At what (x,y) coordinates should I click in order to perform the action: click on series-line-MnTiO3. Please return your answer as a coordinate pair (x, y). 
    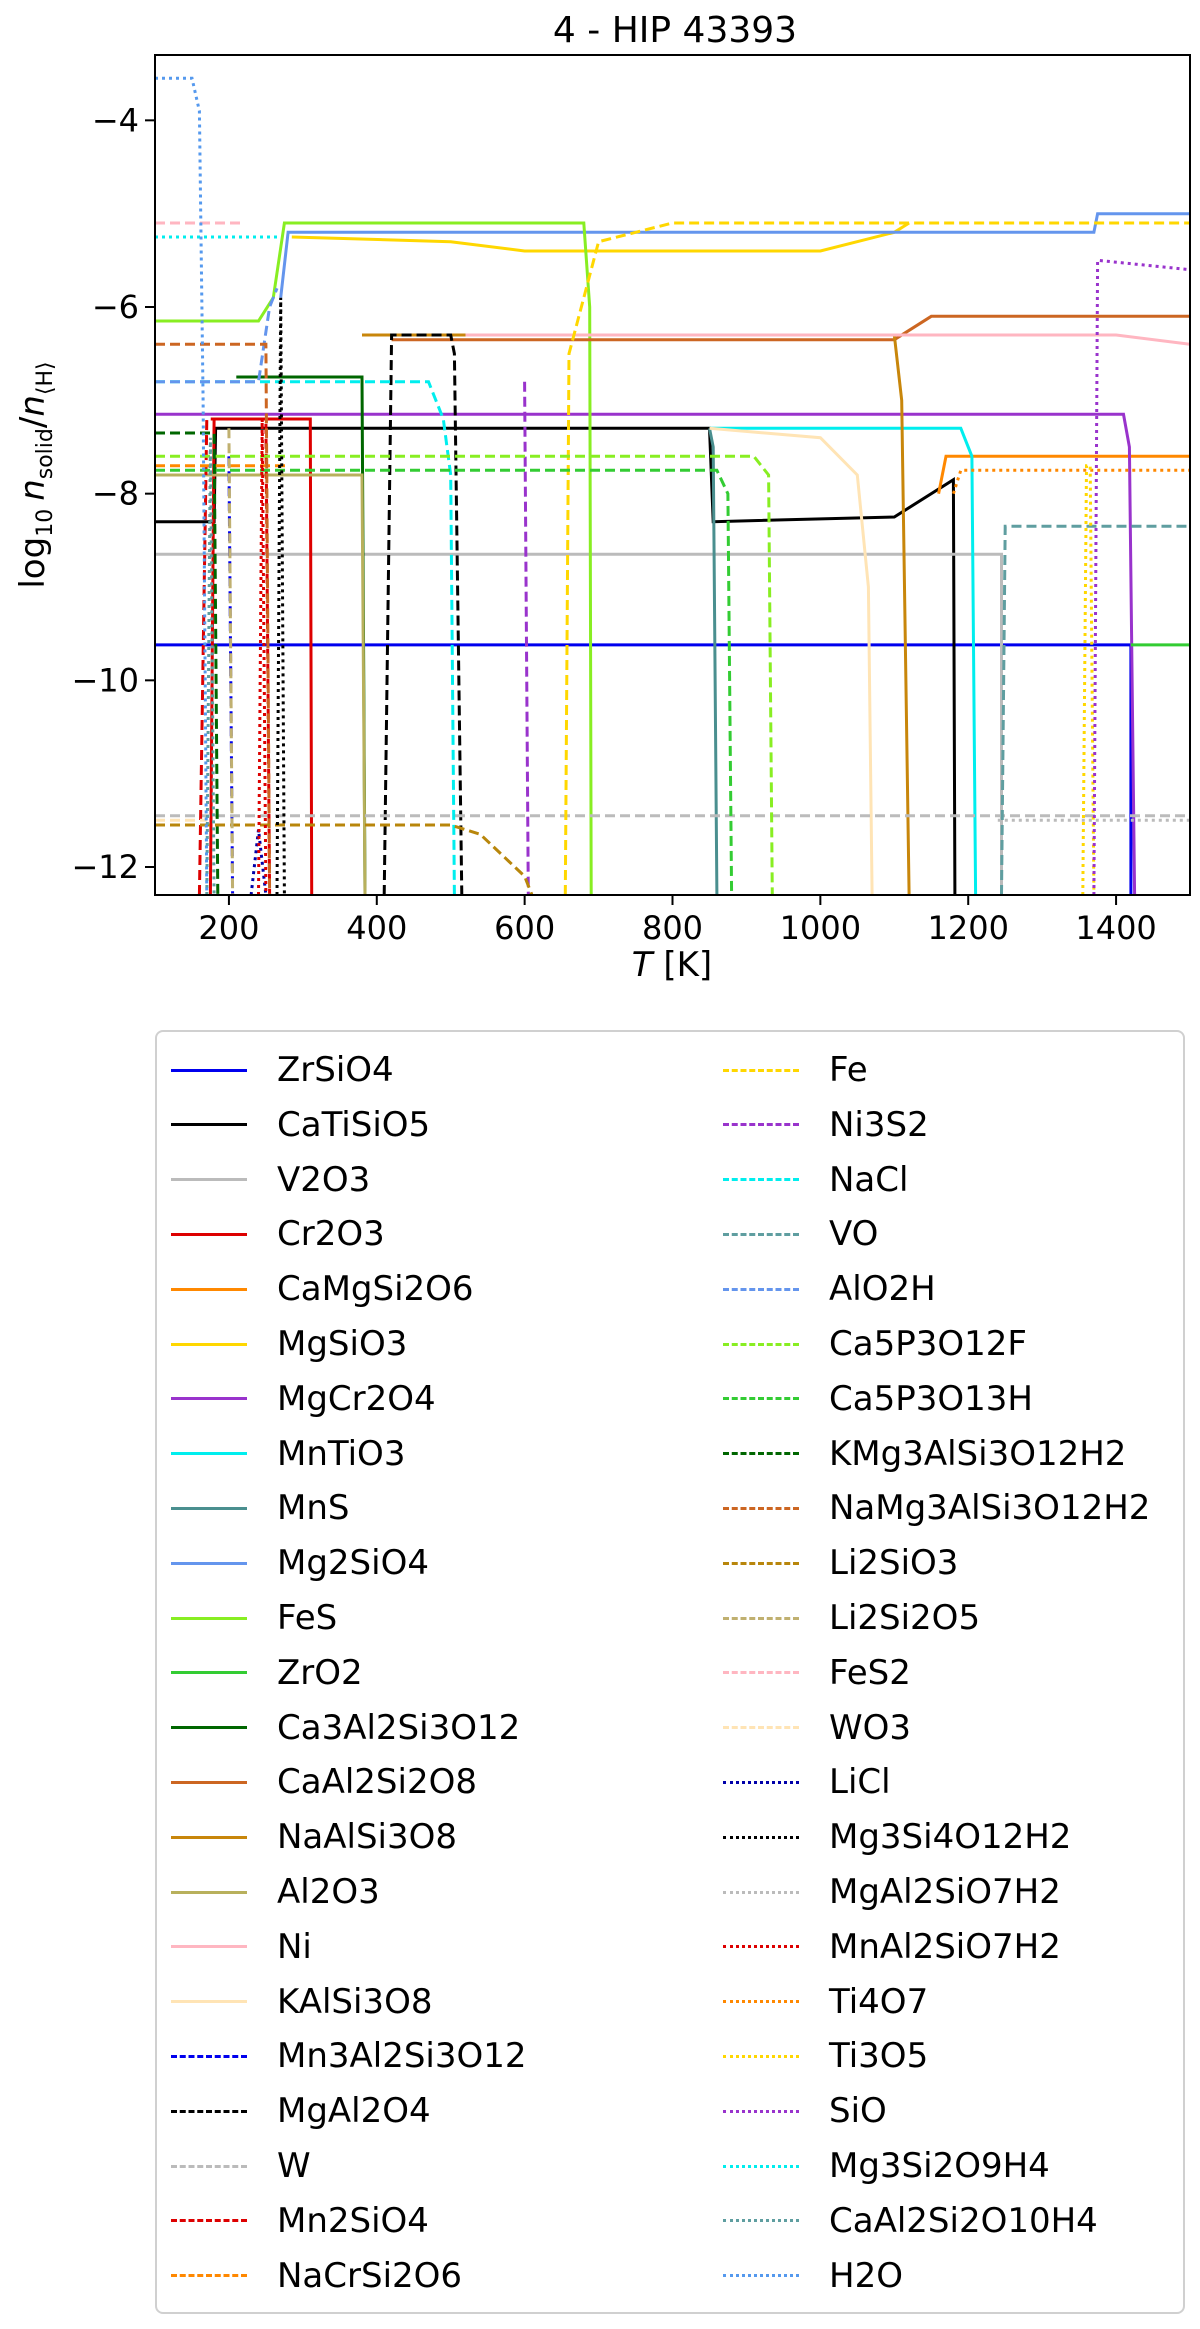
    Looking at the image, I should click on (843, 660).